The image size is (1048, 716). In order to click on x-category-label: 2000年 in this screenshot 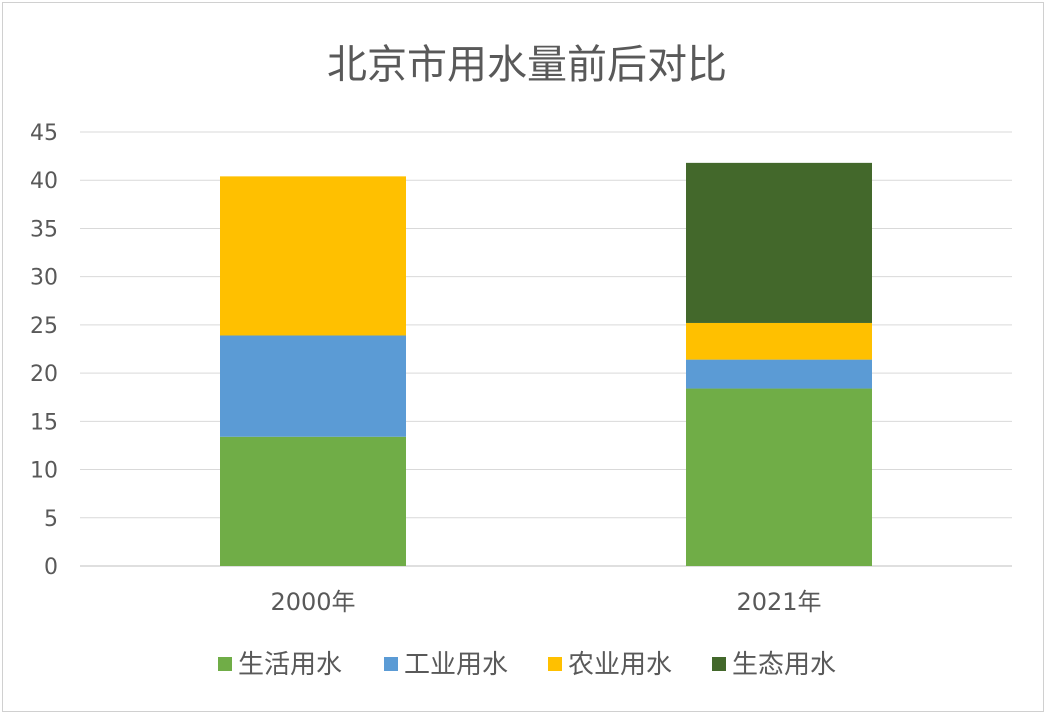, I will do `click(312, 602)`.